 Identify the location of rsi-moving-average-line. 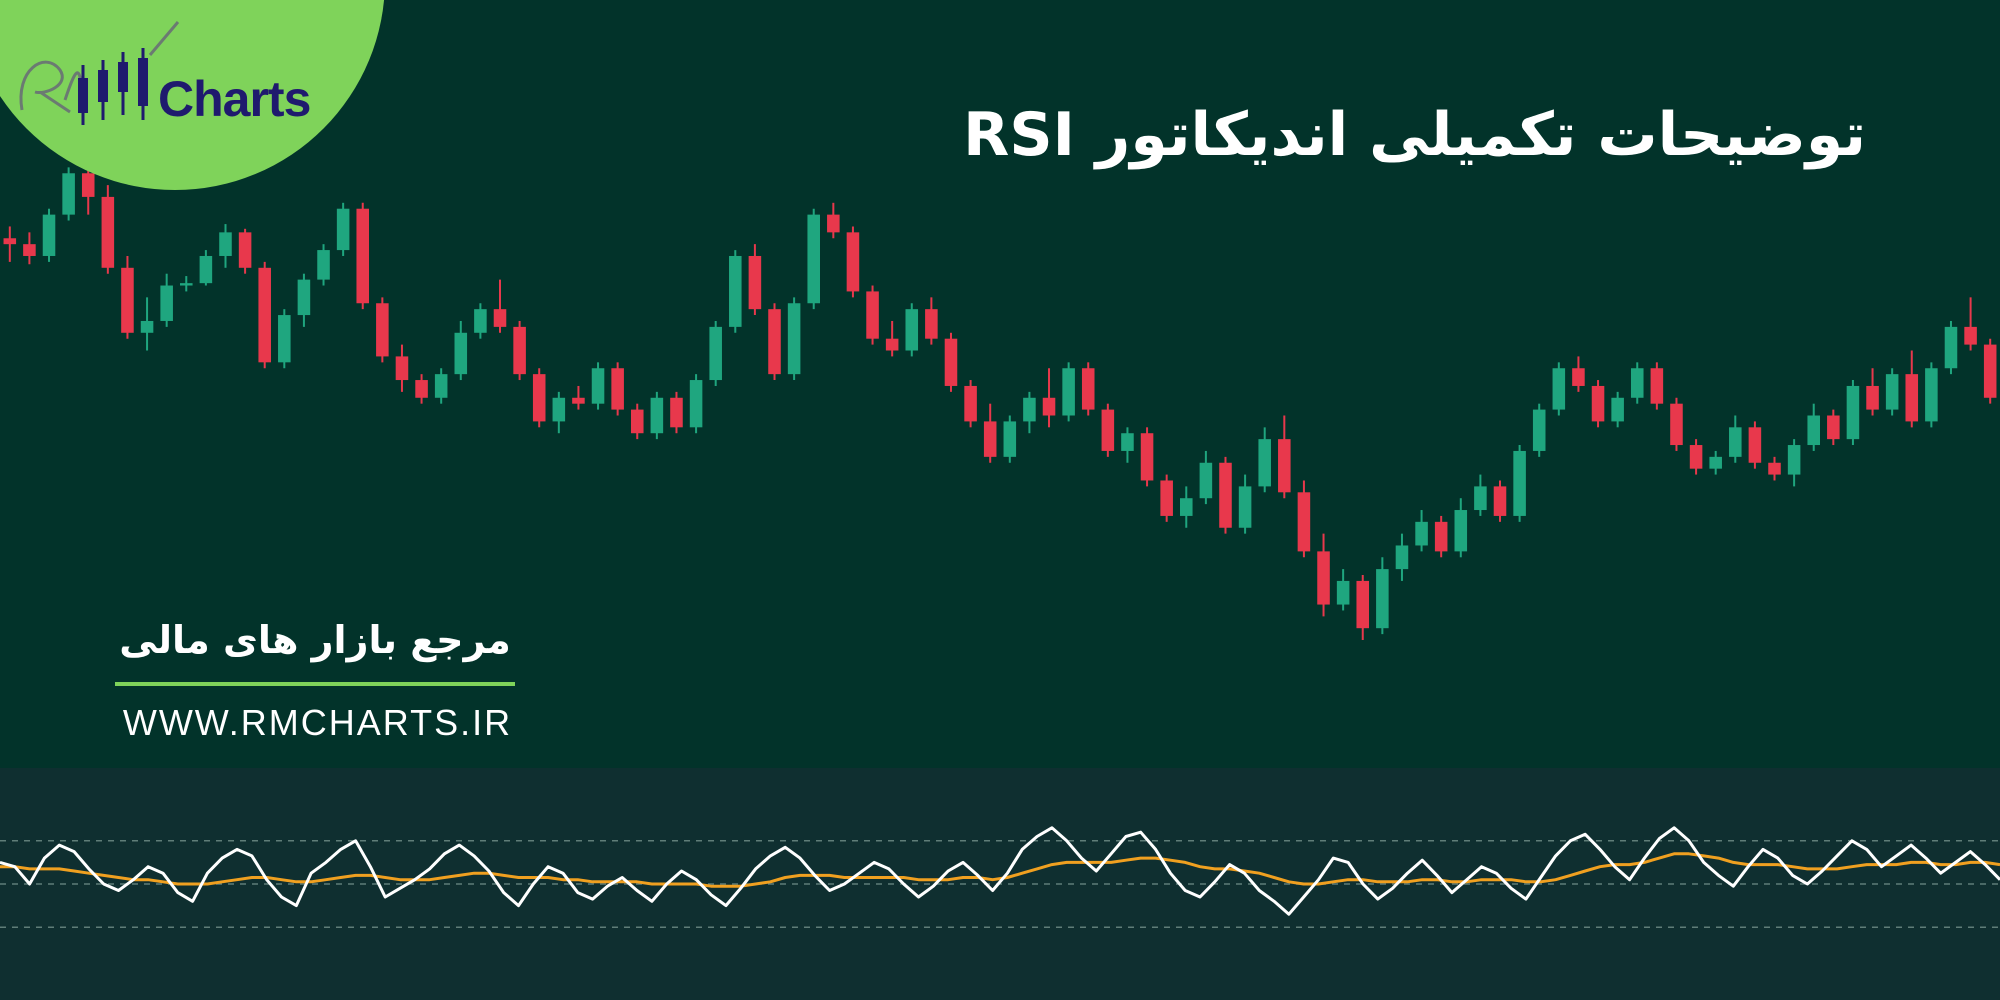
(1000, 870).